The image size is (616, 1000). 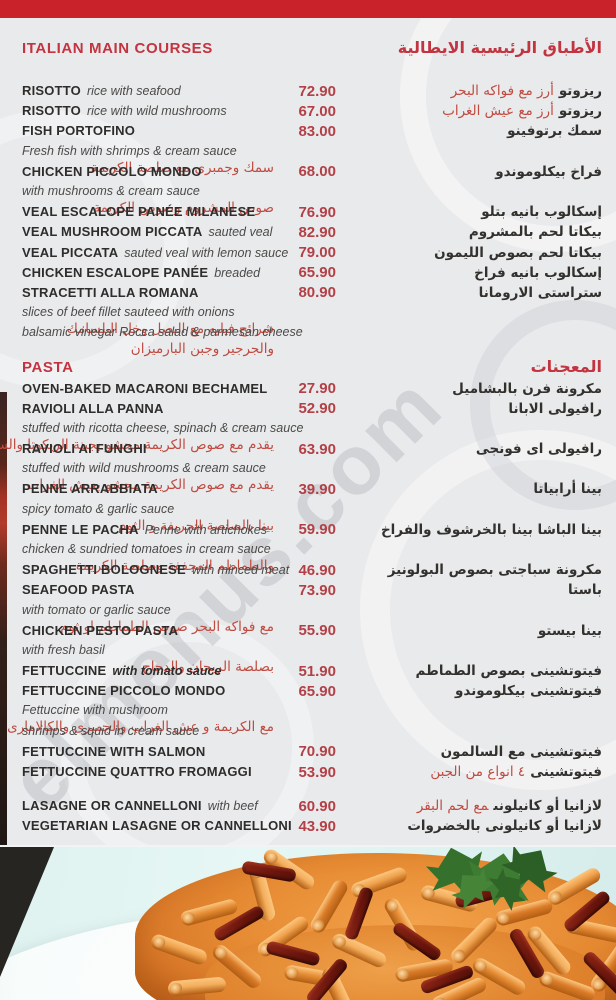 I want to click on menu-item-row: FISH PORTOFINO 83.00 سمك برتوفينو, so click(x=312, y=131).